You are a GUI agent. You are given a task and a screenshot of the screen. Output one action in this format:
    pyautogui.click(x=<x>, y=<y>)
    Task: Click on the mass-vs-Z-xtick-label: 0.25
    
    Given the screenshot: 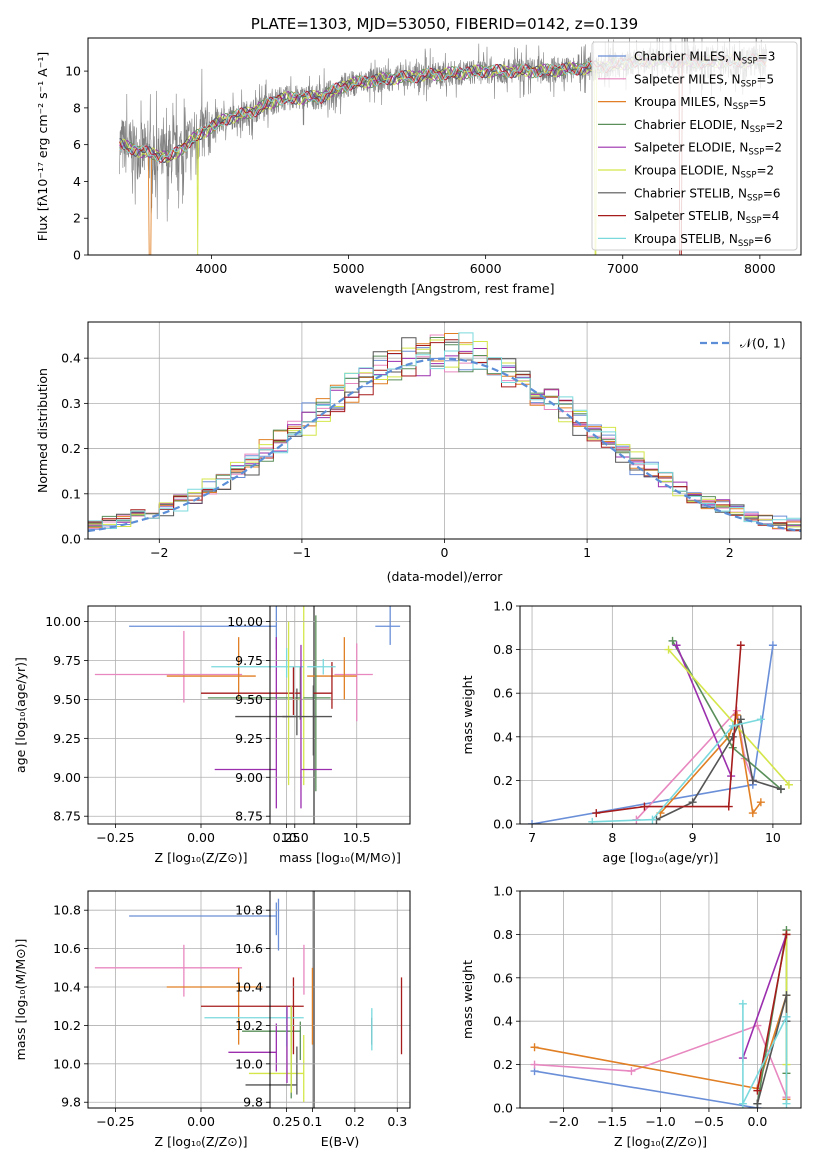 What is the action you would take?
    pyautogui.click(x=287, y=1121)
    